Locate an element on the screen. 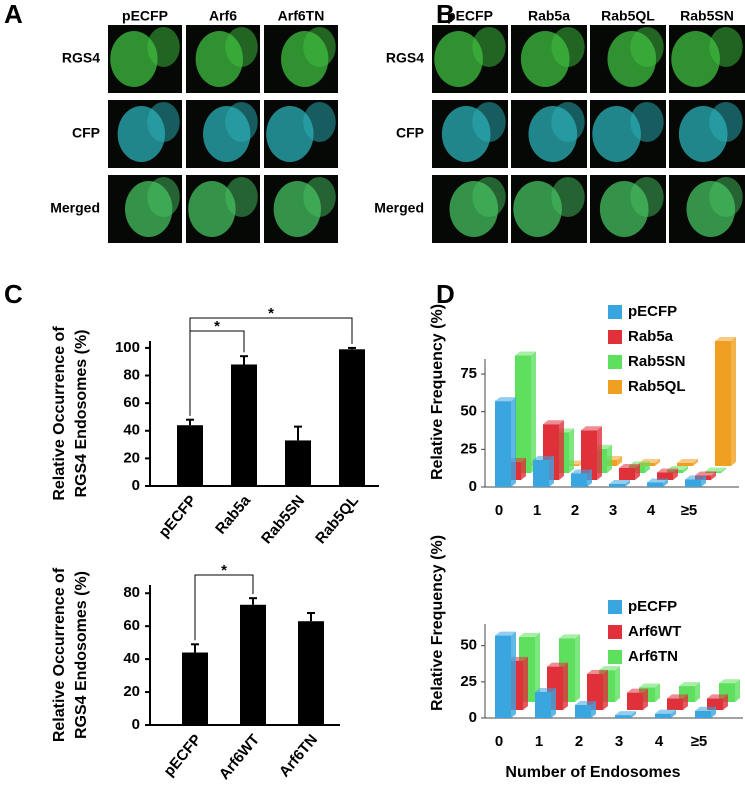  legend-label: Rab5QL is located at coordinates (657, 386).